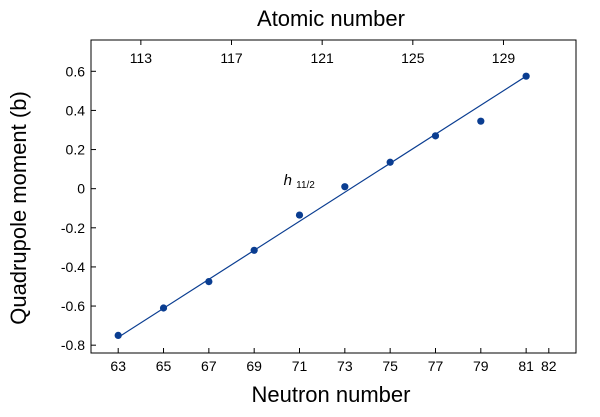 The image size is (600, 417). I want to click on x2-tick-label-113: 113, so click(141, 58).